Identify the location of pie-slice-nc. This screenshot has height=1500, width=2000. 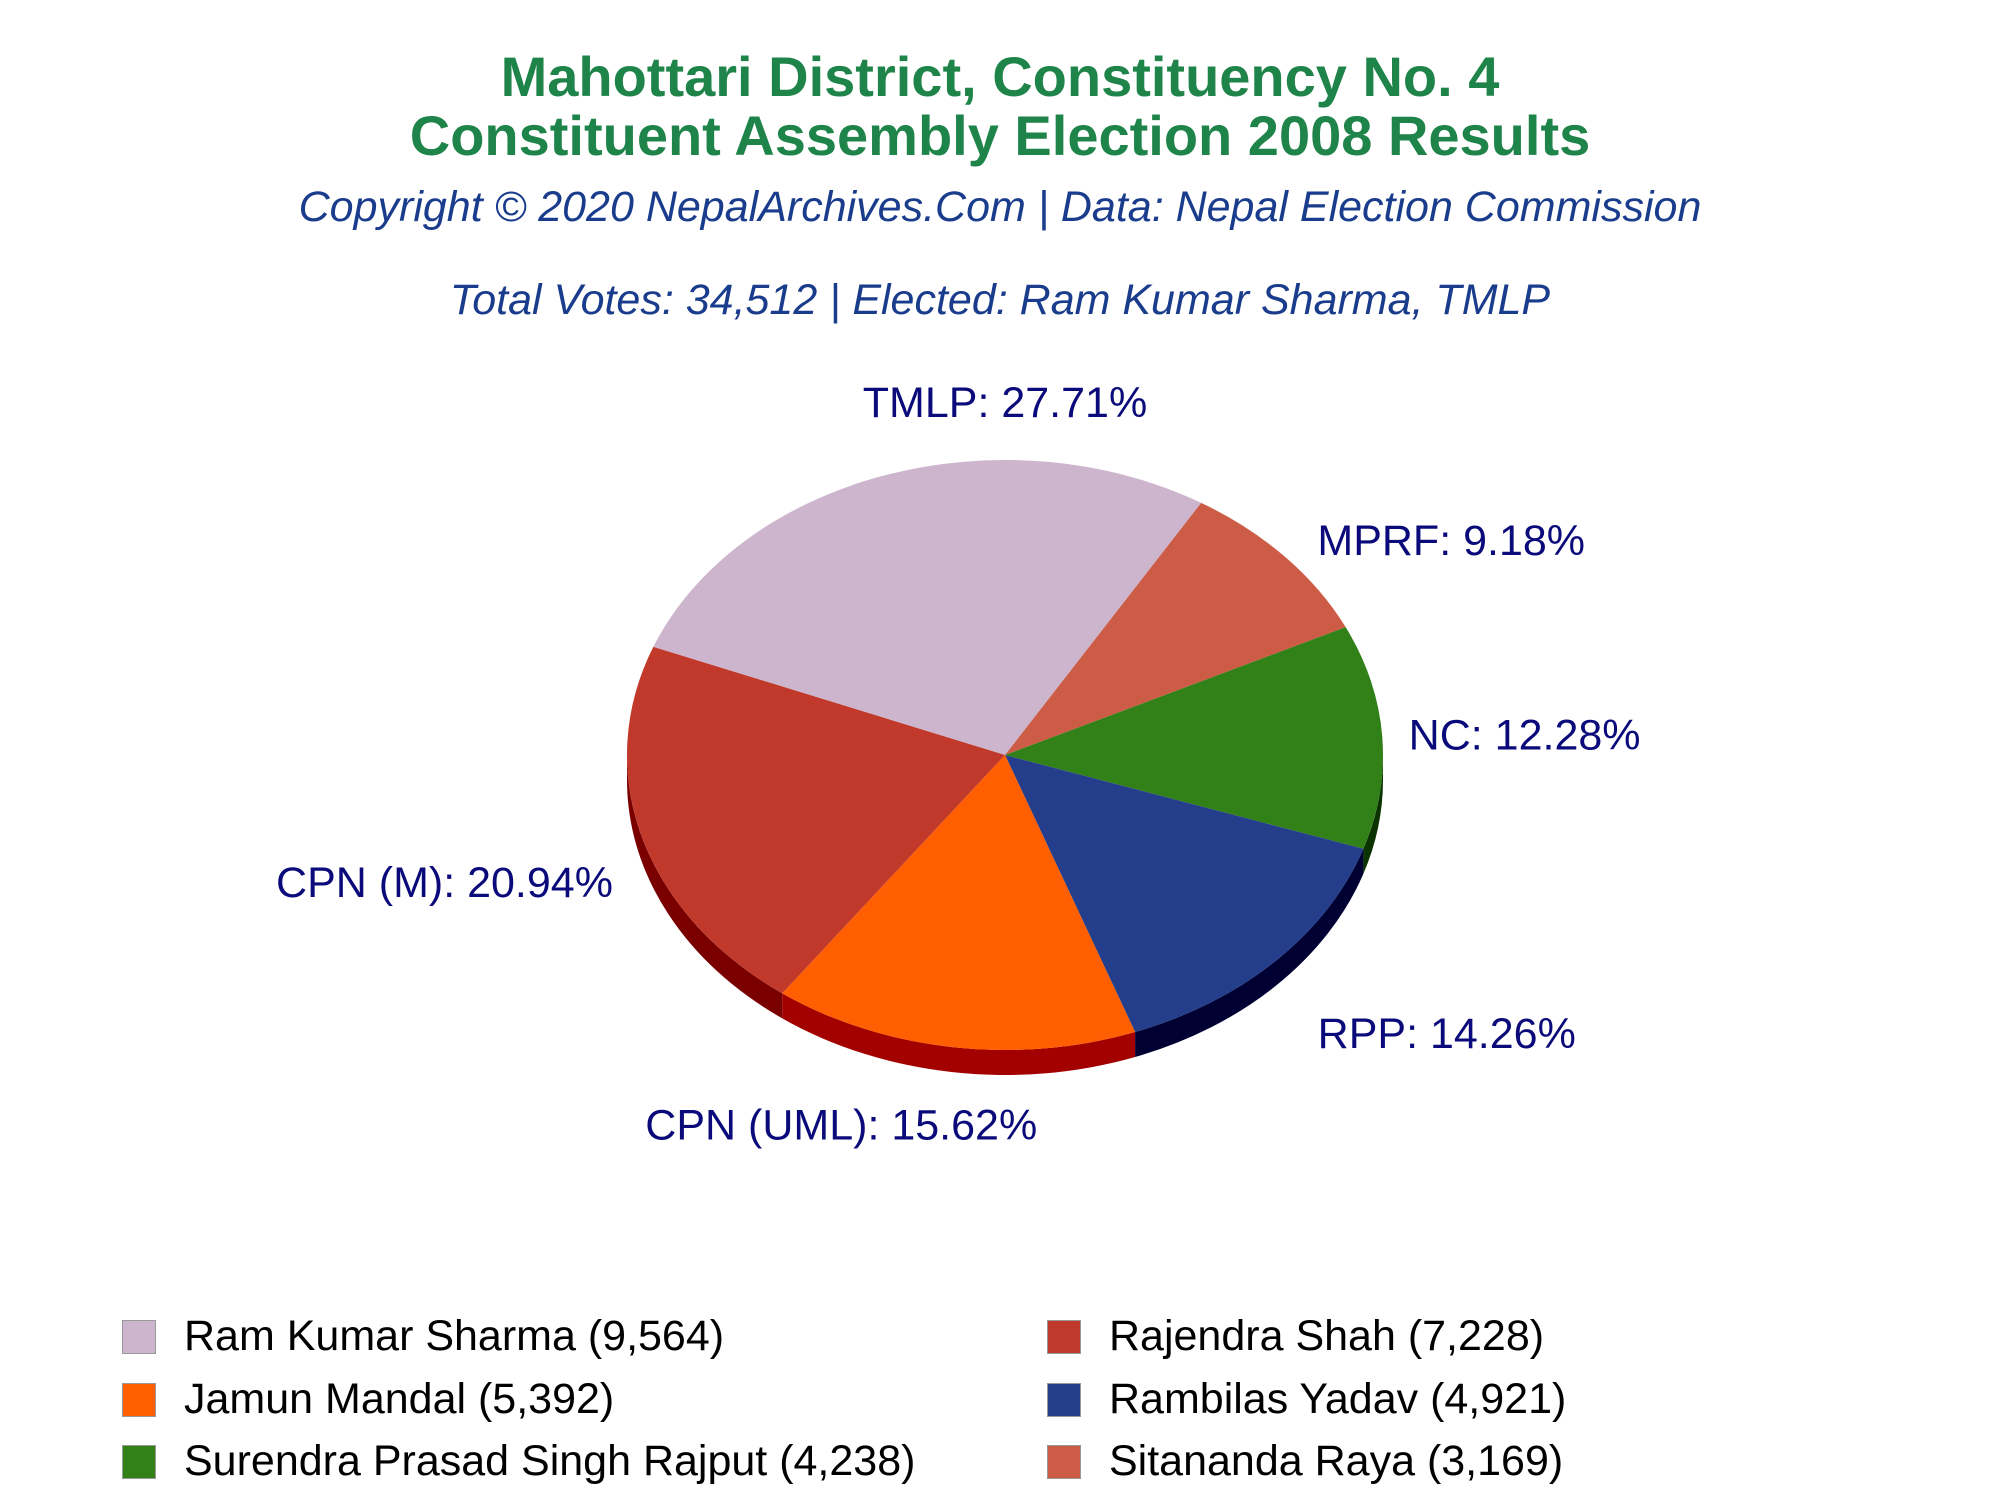
(1194, 738).